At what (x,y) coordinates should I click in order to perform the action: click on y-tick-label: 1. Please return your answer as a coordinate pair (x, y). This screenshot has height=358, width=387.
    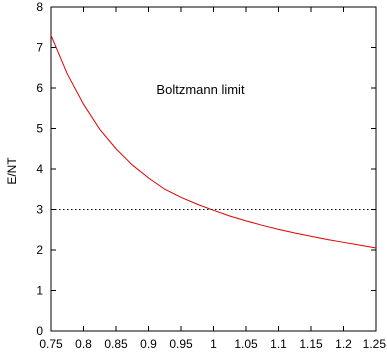
    Looking at the image, I should click on (39, 291).